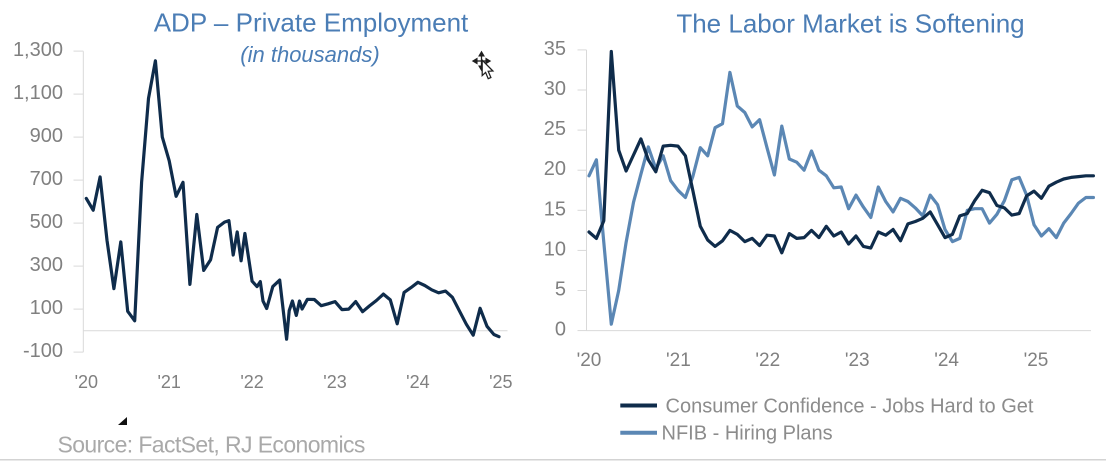 The width and height of the screenshot is (1106, 467). Describe the element at coordinates (850, 407) in the screenshot. I see `svg-text:Consumer Confidence - Jobs Har: Consumer Confidence - Jobs Hard to Get` at that location.